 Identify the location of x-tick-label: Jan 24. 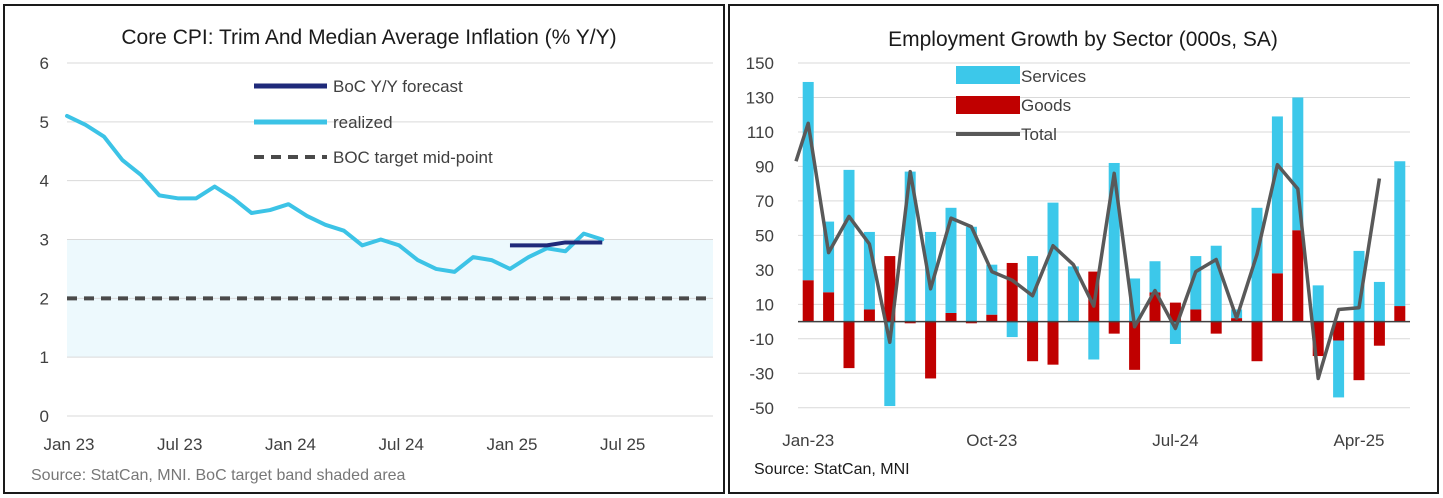
(290, 444).